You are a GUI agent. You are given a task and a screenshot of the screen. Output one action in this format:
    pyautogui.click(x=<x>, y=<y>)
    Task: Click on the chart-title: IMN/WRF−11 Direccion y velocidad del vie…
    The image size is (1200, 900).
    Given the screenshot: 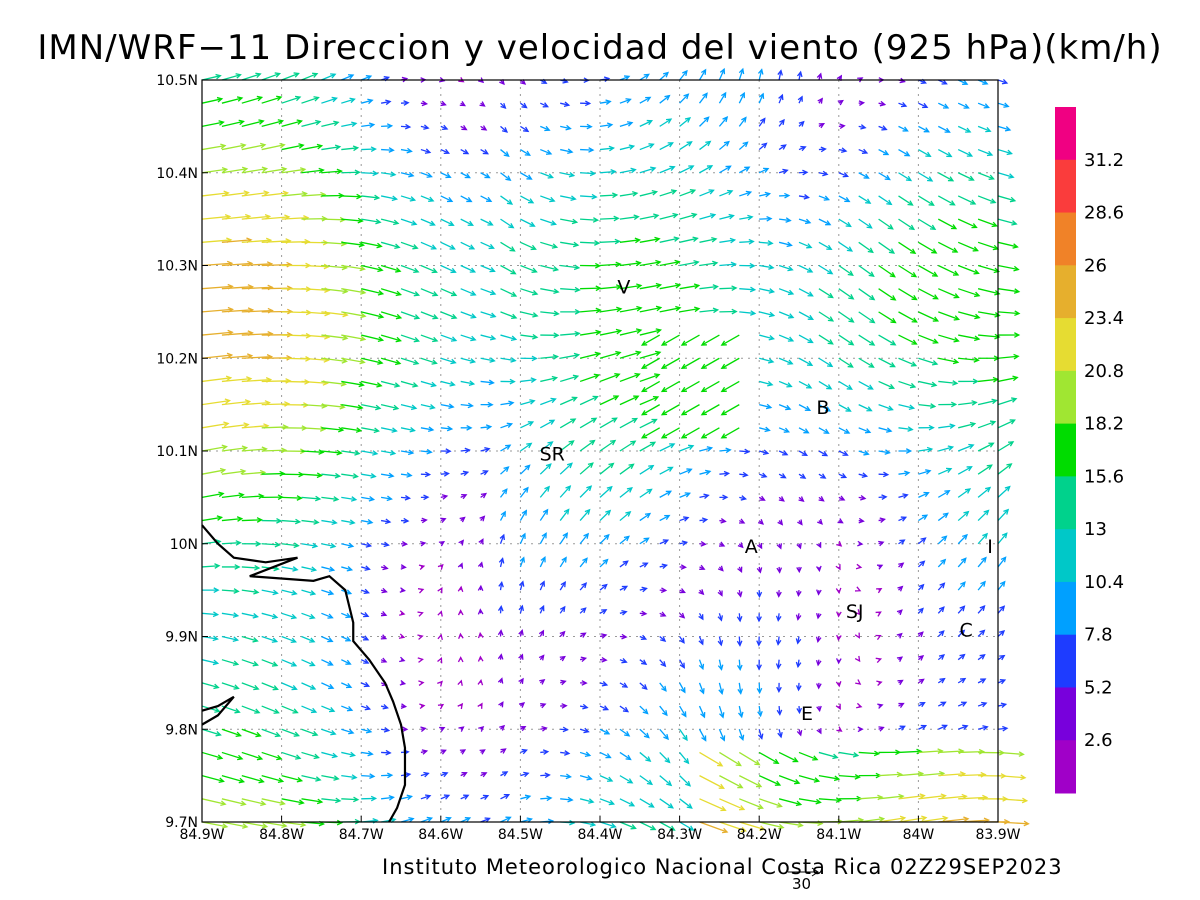 What is the action you would take?
    pyautogui.click(x=600, y=48)
    